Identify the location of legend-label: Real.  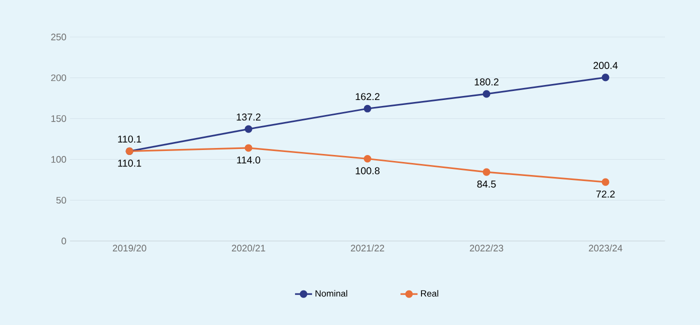
(429, 293).